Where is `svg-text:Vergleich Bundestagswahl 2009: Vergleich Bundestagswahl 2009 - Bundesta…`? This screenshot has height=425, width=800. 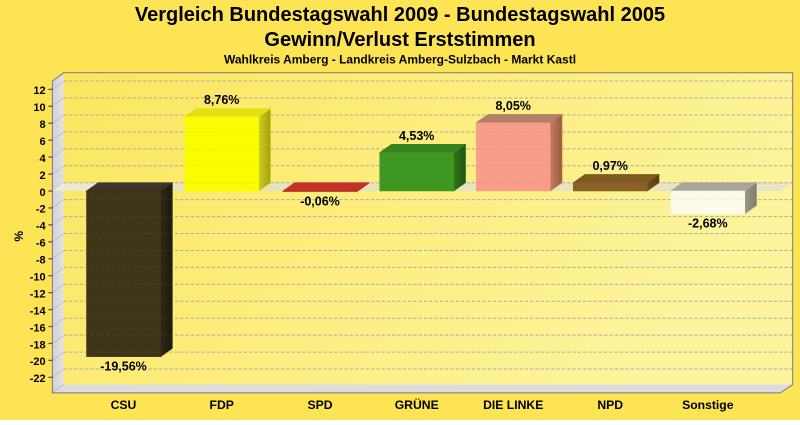
svg-text:Vergleich Bundestagswahl 2009: Vergleich Bundestagswahl 2009 - Bundesta… is located at coordinates (400, 15).